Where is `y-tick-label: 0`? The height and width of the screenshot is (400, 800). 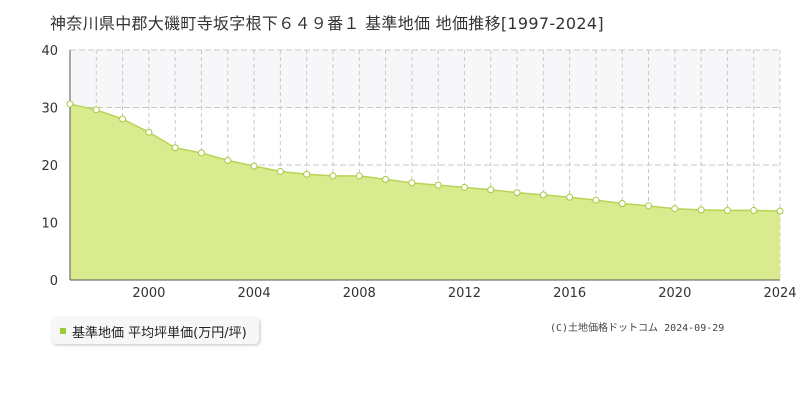
y-tick-label: 0 is located at coordinates (54, 281).